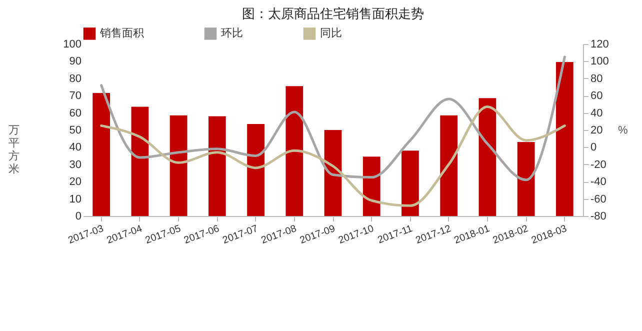  What do you see at coordinates (599, 44) in the screenshot?
I see `y2-tick-label: 120` at bounding box center [599, 44].